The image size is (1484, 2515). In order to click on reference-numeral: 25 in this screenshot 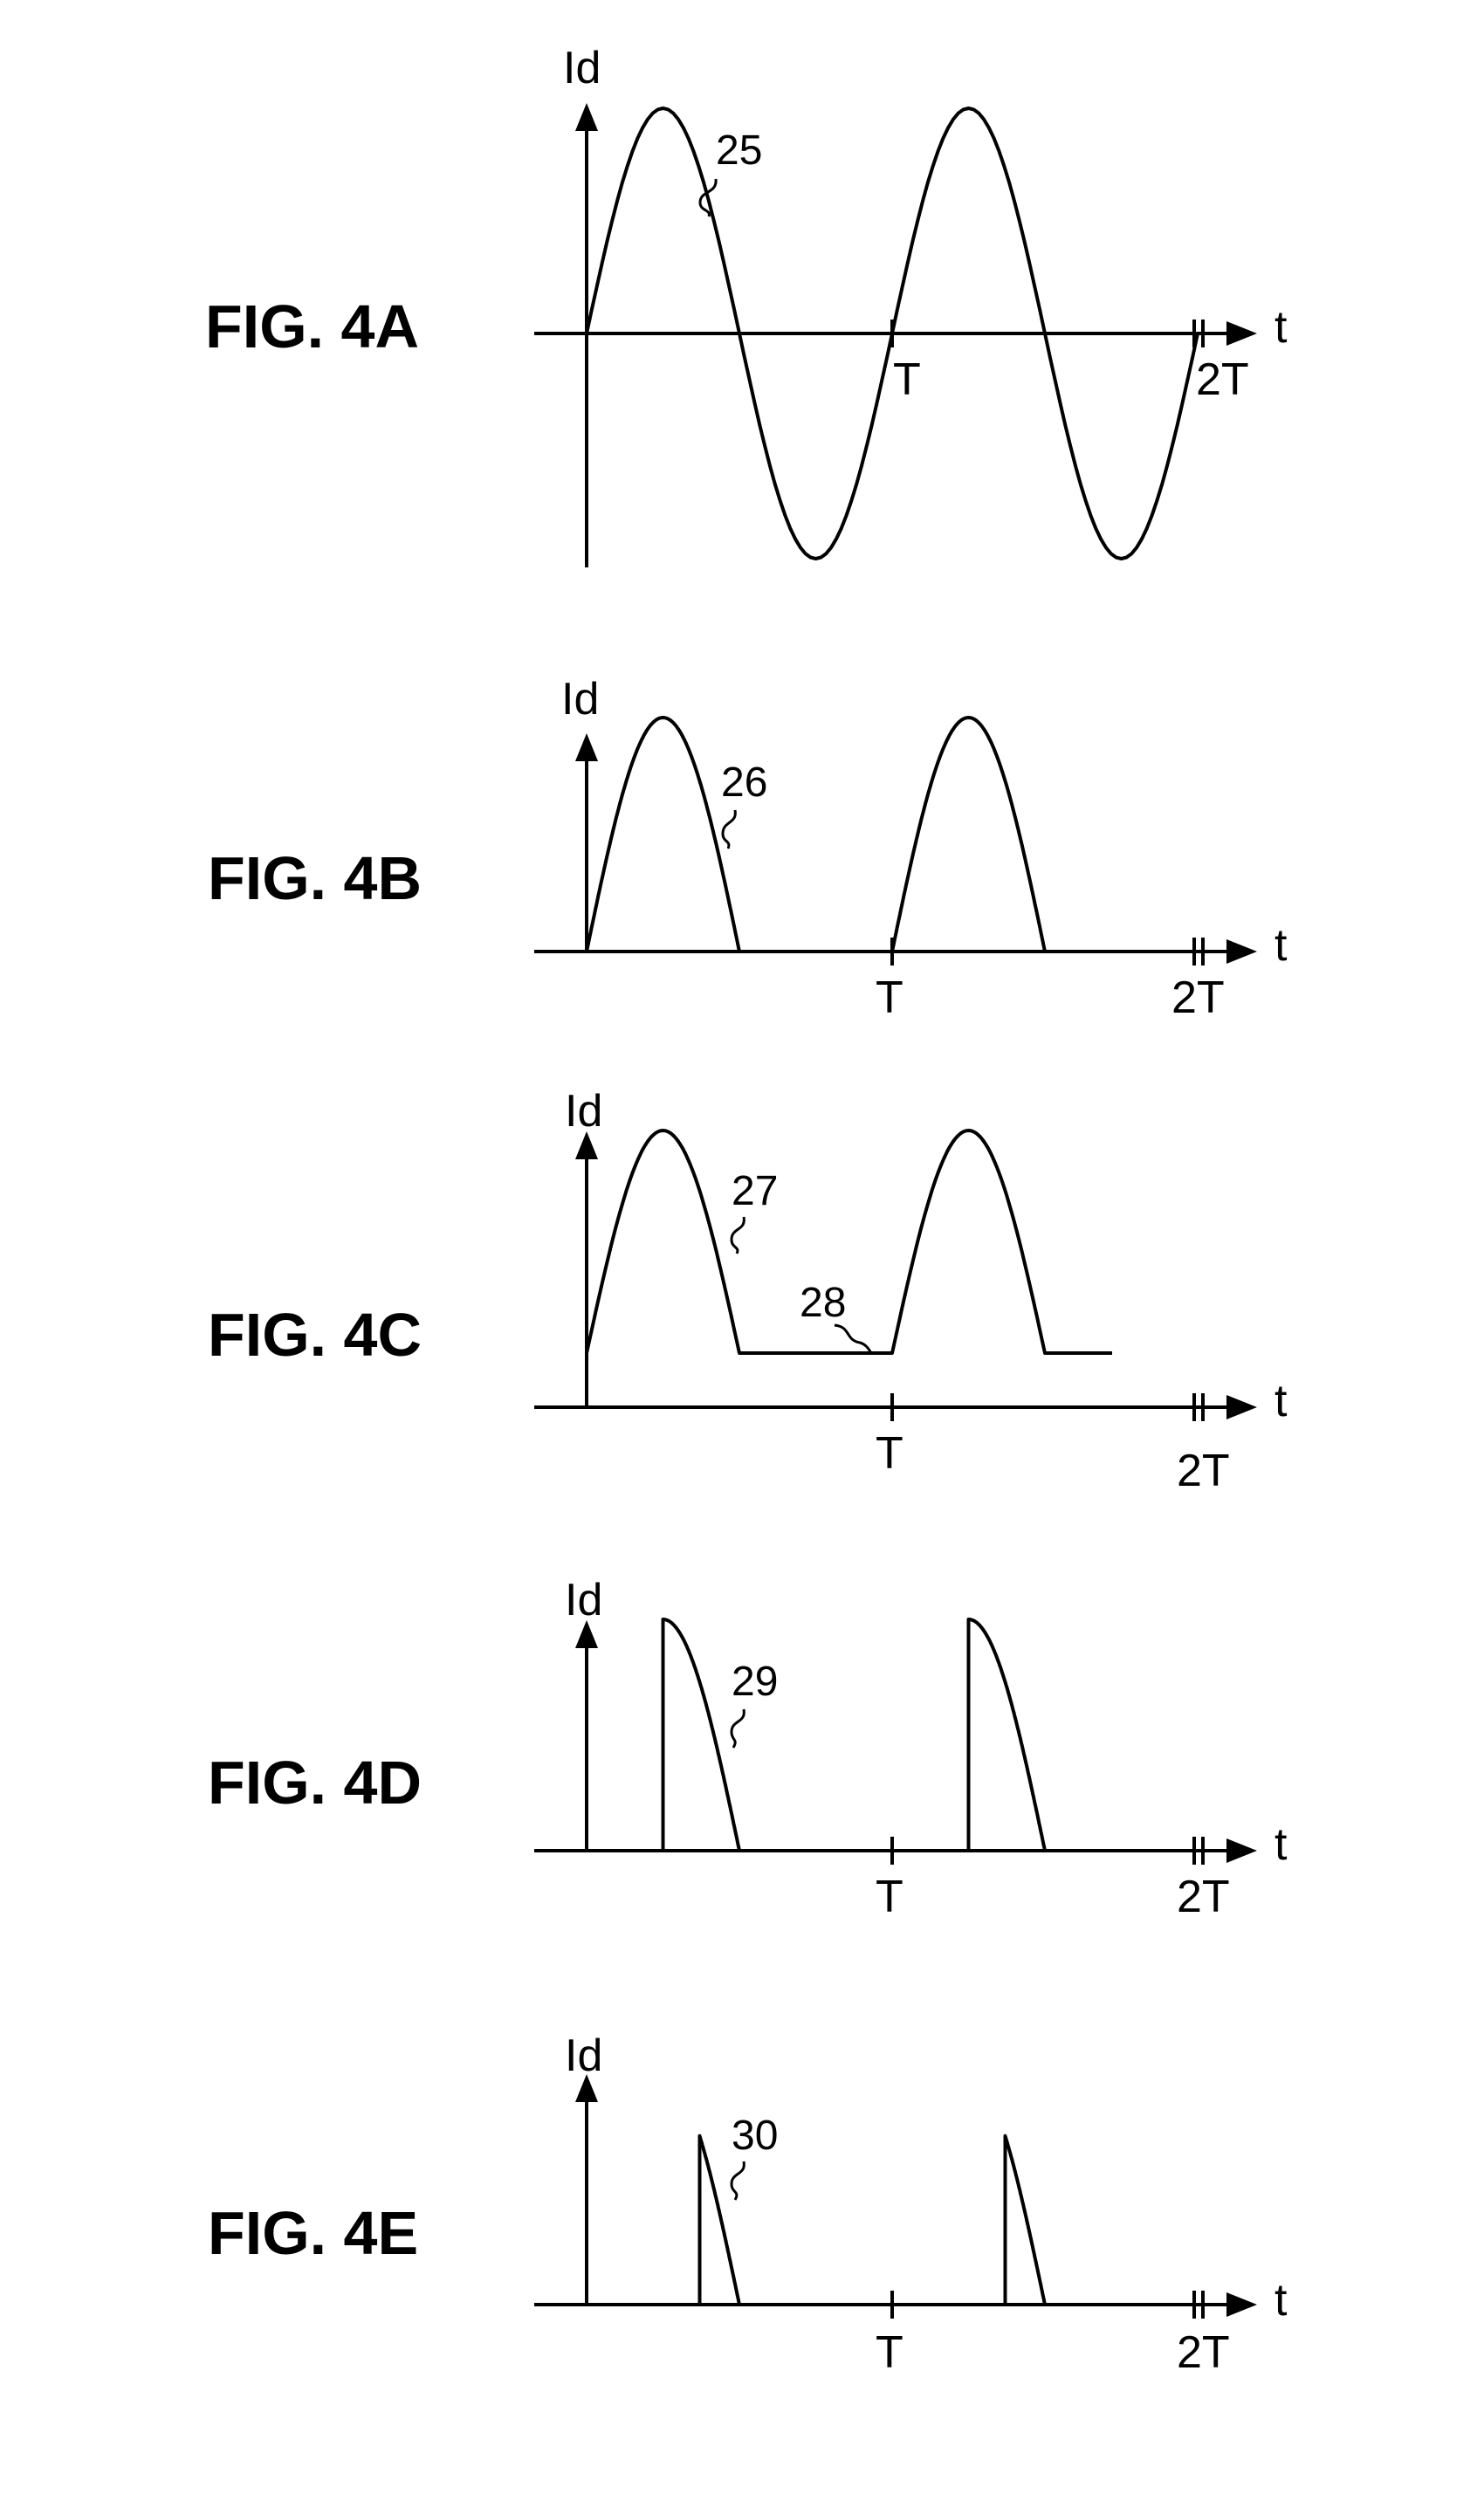, I will do `click(739, 150)`.